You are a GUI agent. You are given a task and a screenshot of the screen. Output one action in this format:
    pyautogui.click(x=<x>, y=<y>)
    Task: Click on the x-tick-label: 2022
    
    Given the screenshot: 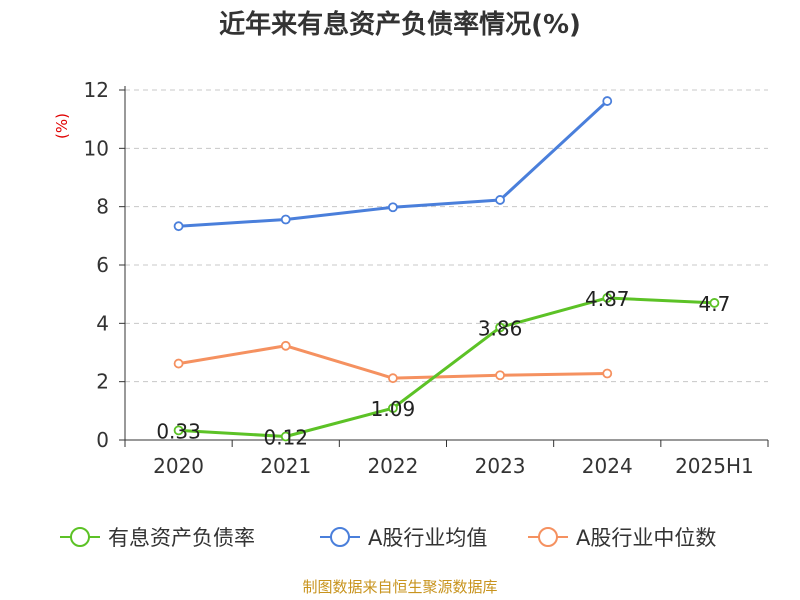 What is the action you would take?
    pyautogui.click(x=392, y=466)
    